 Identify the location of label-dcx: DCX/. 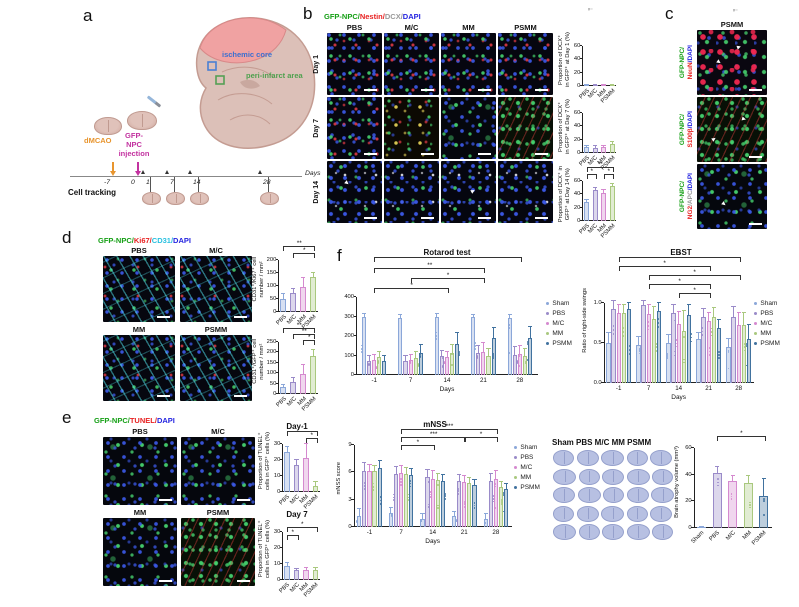
(393, 16).